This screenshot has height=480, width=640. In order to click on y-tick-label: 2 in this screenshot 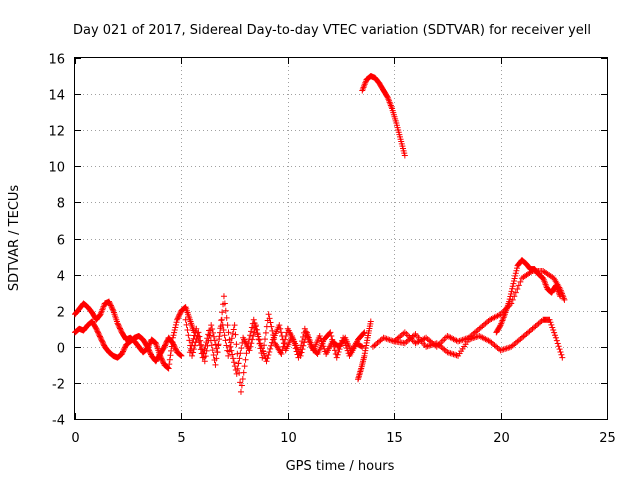, I will do `click(61, 313)`.